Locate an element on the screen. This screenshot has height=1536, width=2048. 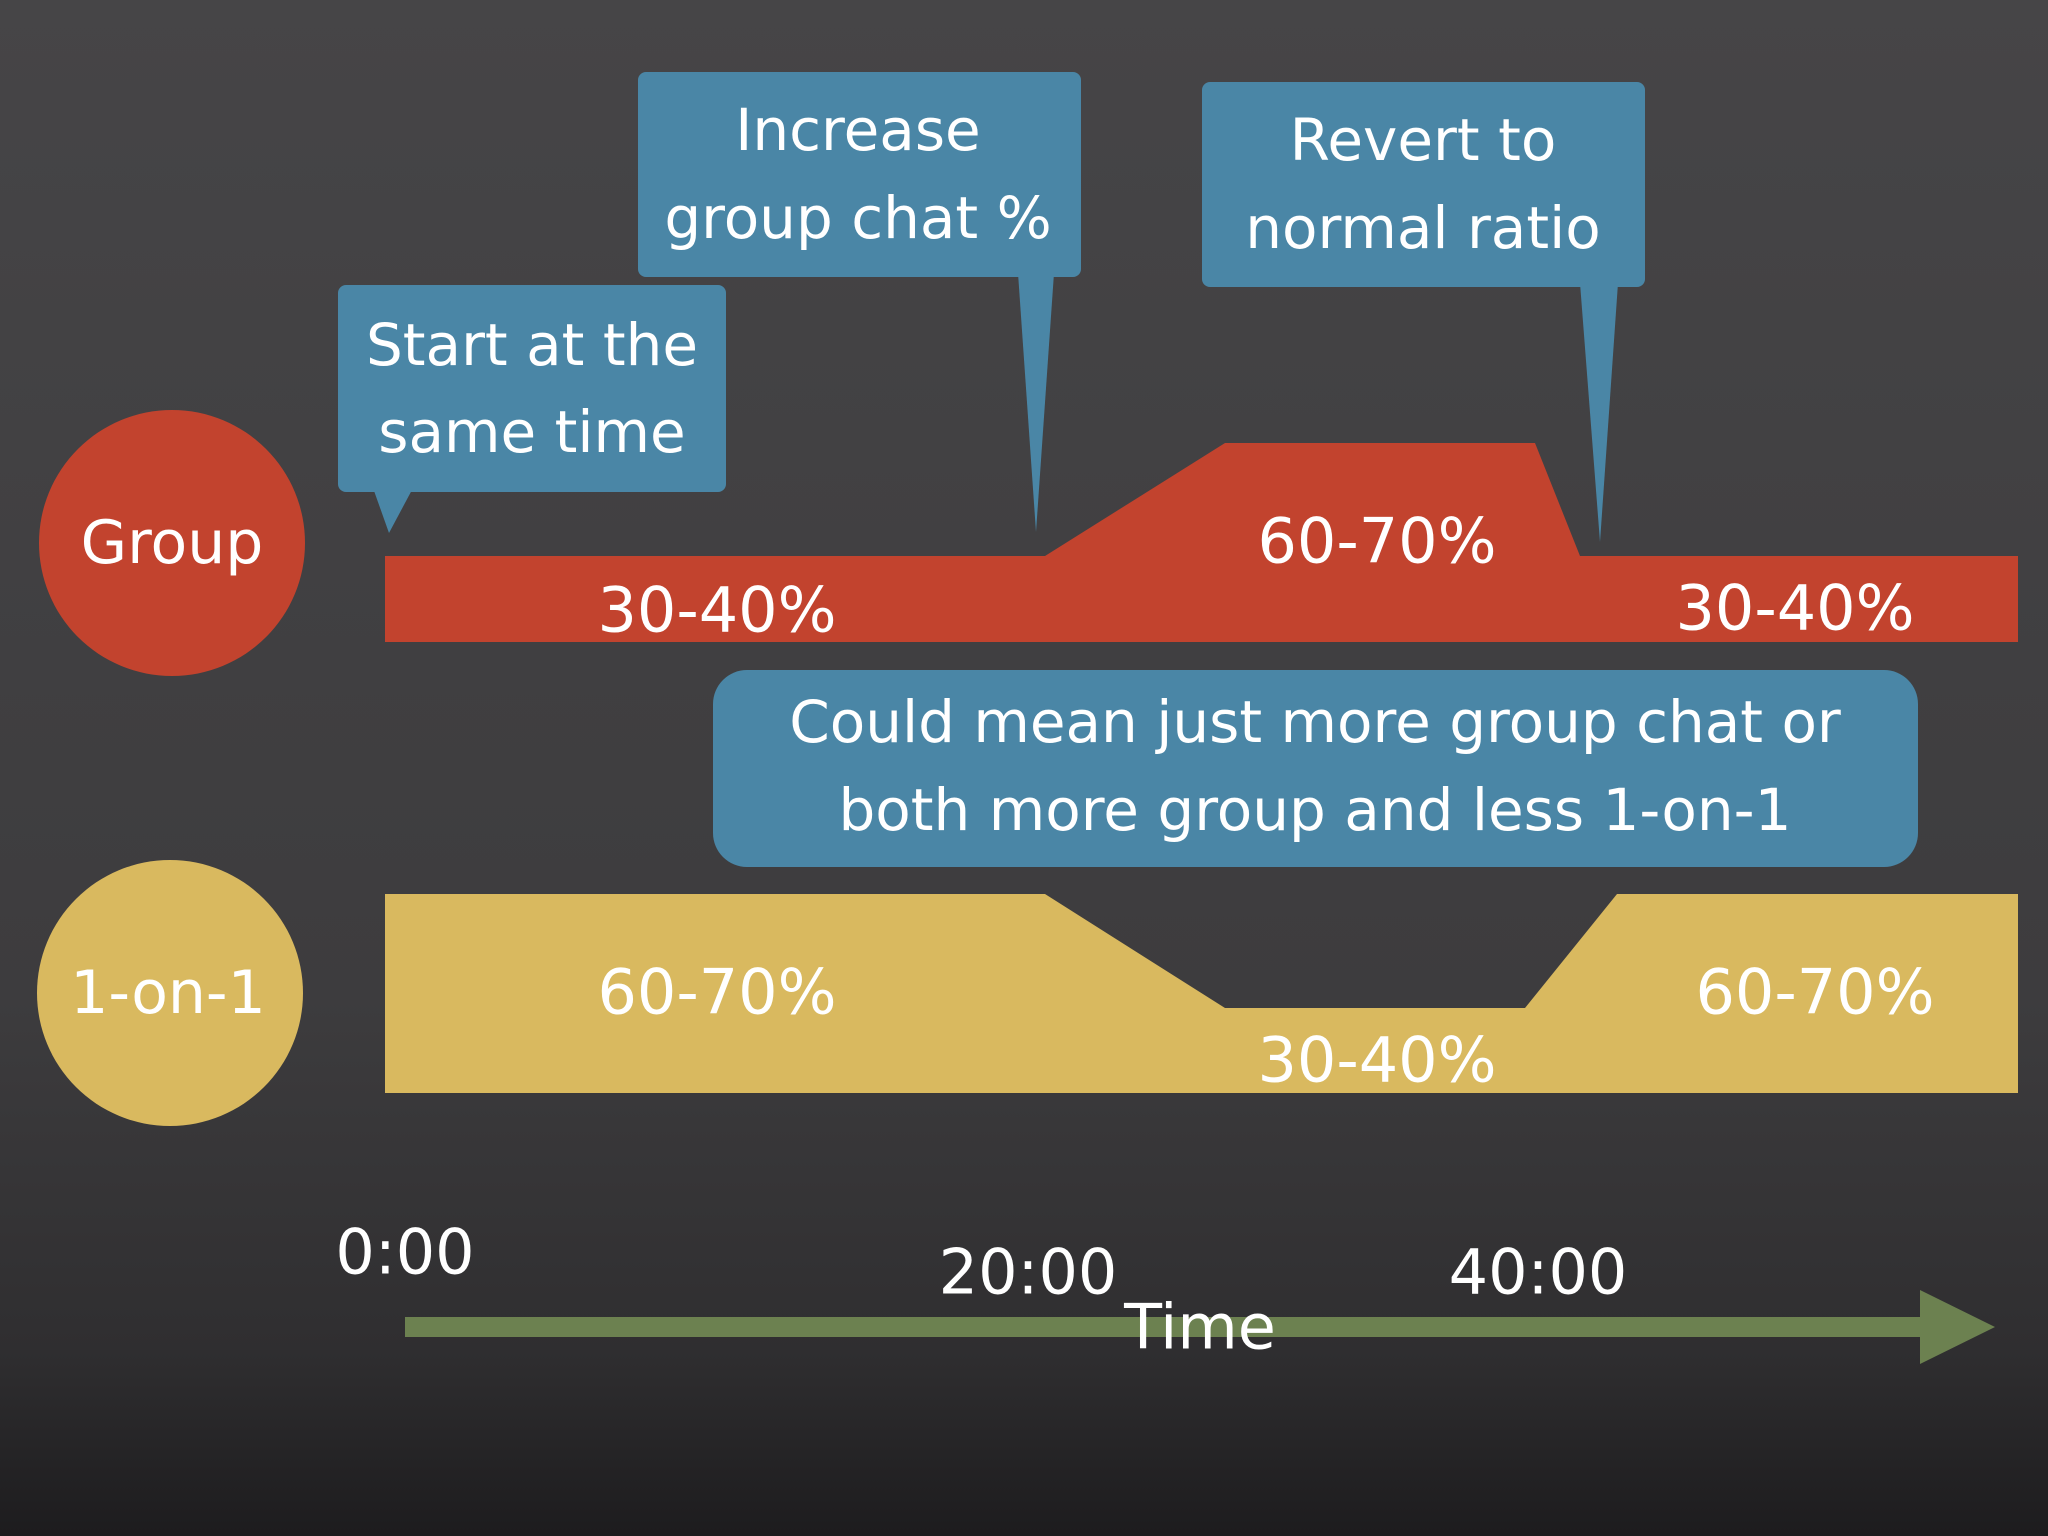
callout-increase-line-2: group chat % is located at coordinates (857, 218).